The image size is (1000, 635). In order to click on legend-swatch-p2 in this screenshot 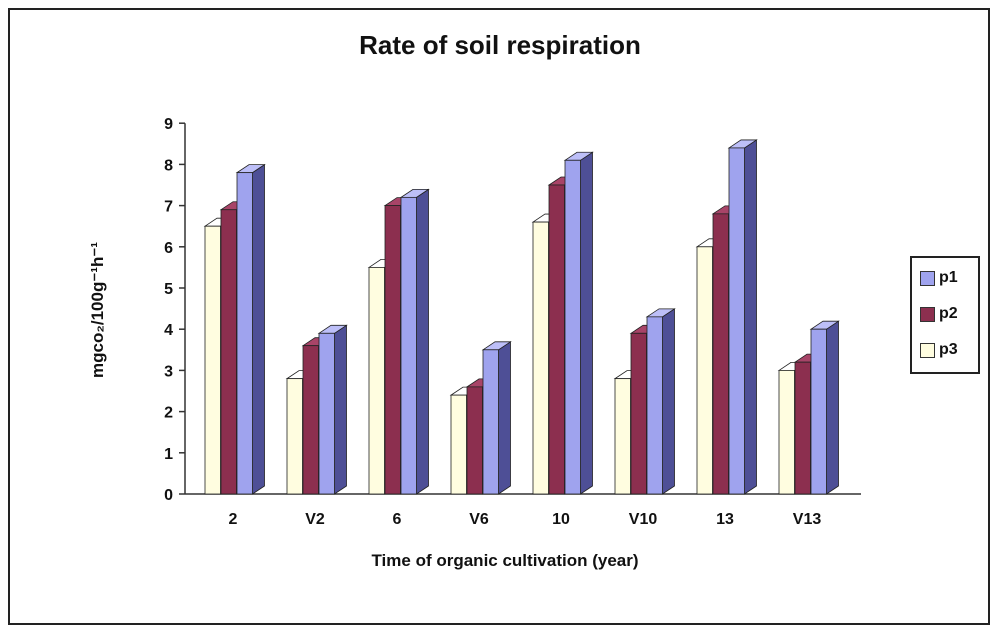, I will do `click(927, 314)`.